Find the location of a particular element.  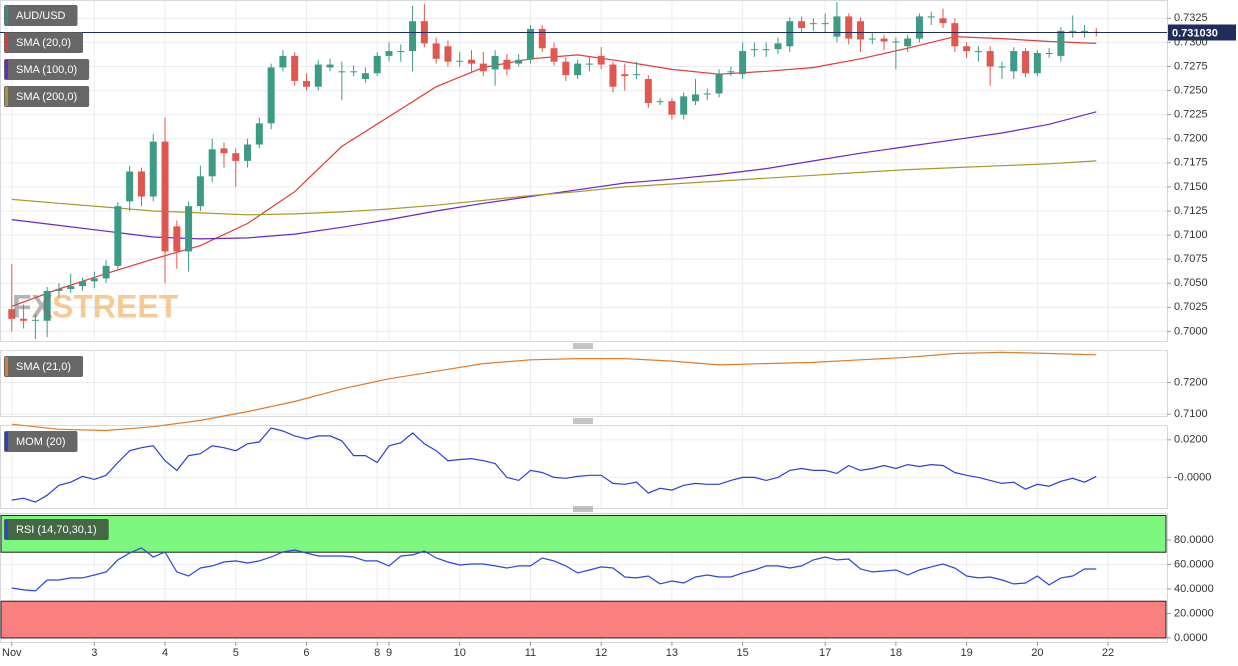

x-tick-label: Nov is located at coordinates (12, 653).